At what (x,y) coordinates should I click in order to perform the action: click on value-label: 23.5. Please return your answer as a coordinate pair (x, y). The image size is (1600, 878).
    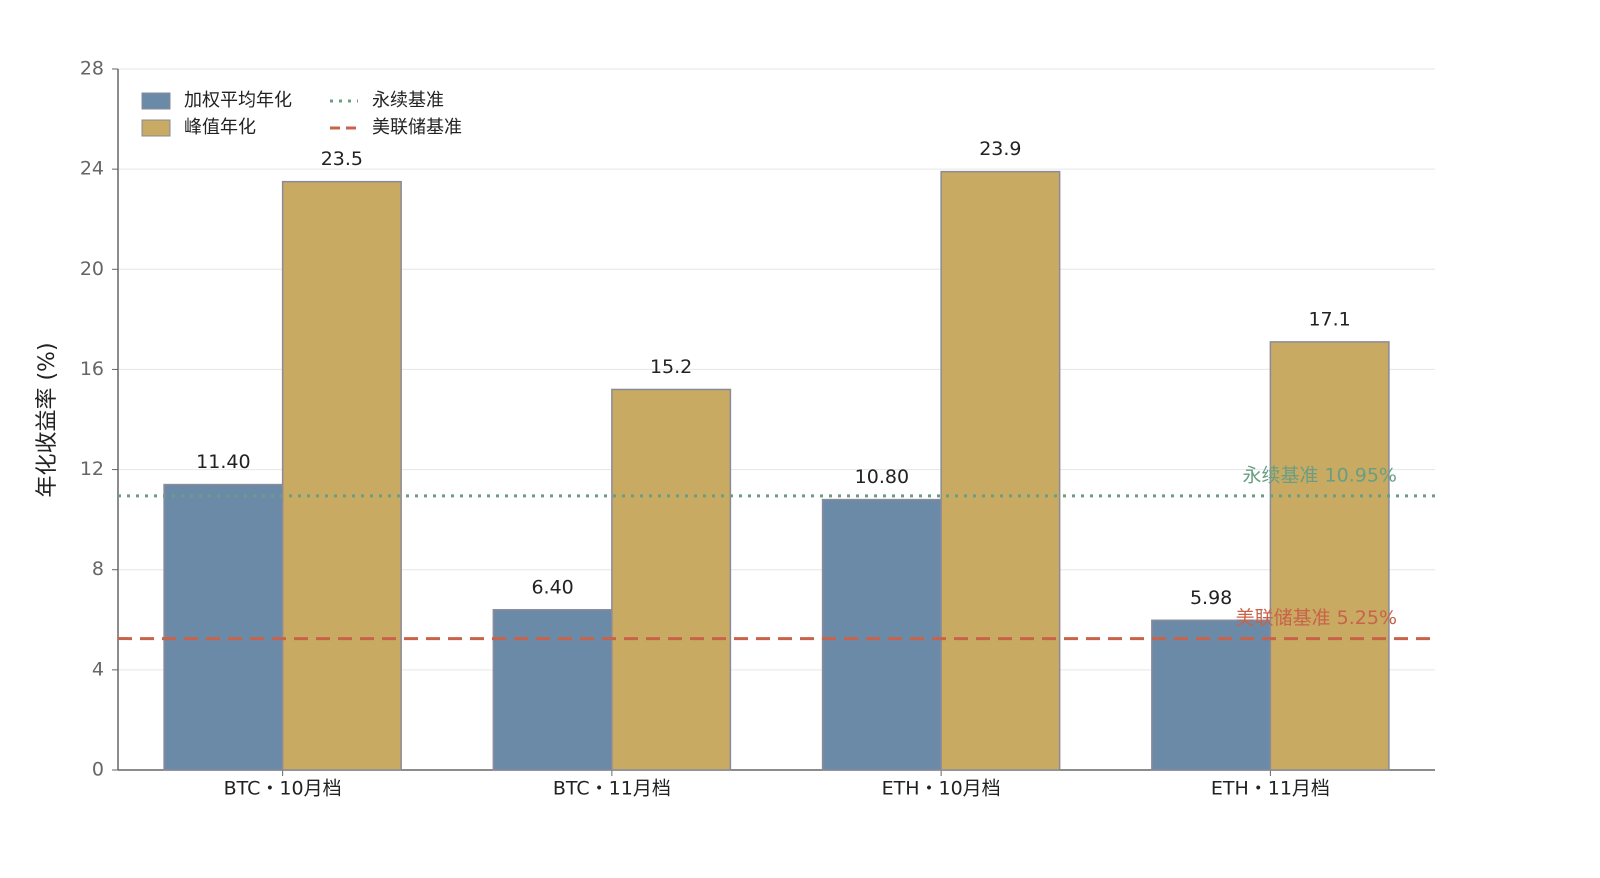
    Looking at the image, I should click on (342, 159).